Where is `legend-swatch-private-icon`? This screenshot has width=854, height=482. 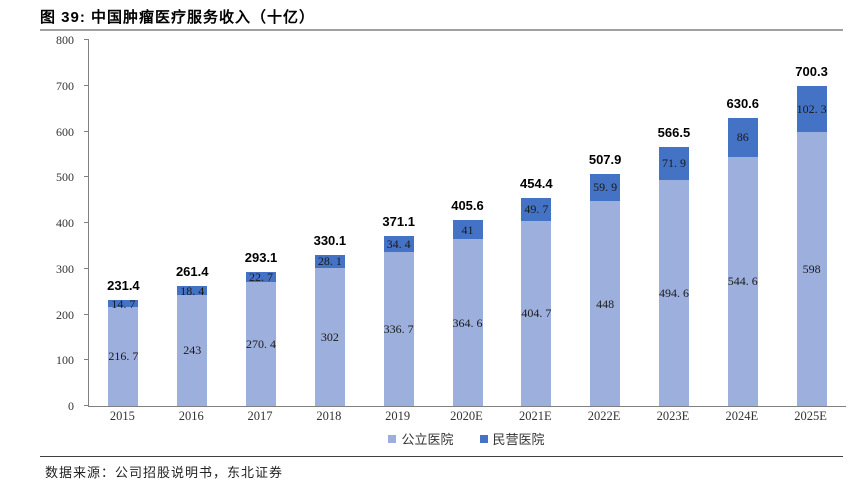
legend-swatch-private-icon is located at coordinates (483, 438).